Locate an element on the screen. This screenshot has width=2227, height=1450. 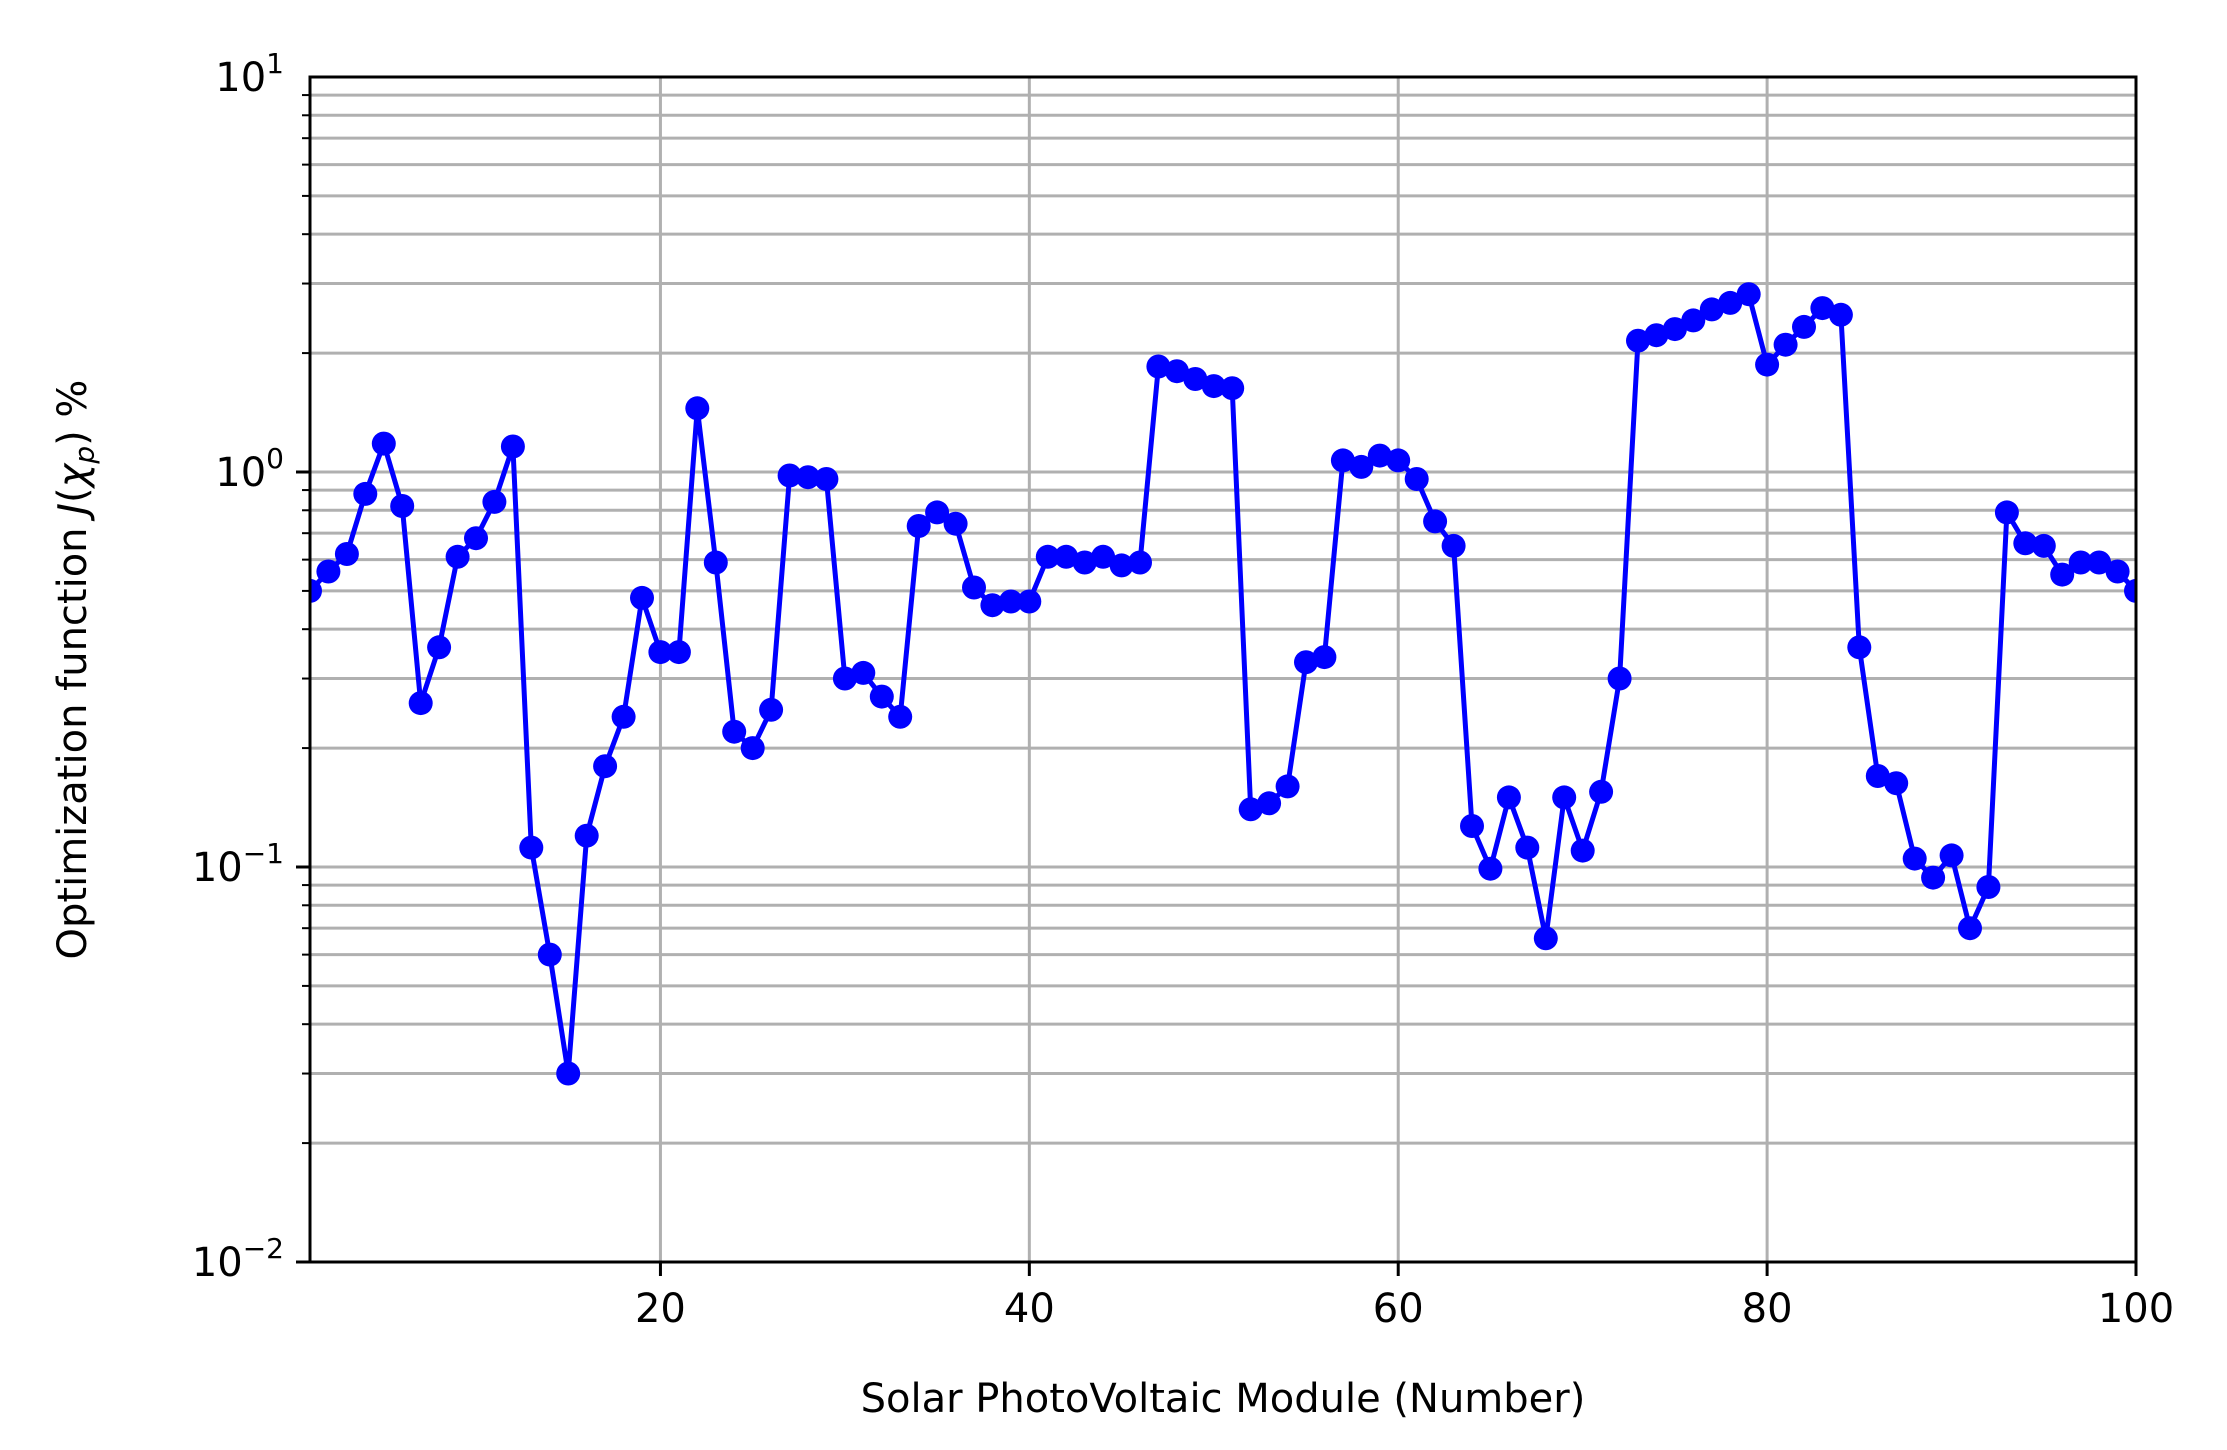
y-axis-label: Optimization function J(χp) % is located at coordinates (75, 670).